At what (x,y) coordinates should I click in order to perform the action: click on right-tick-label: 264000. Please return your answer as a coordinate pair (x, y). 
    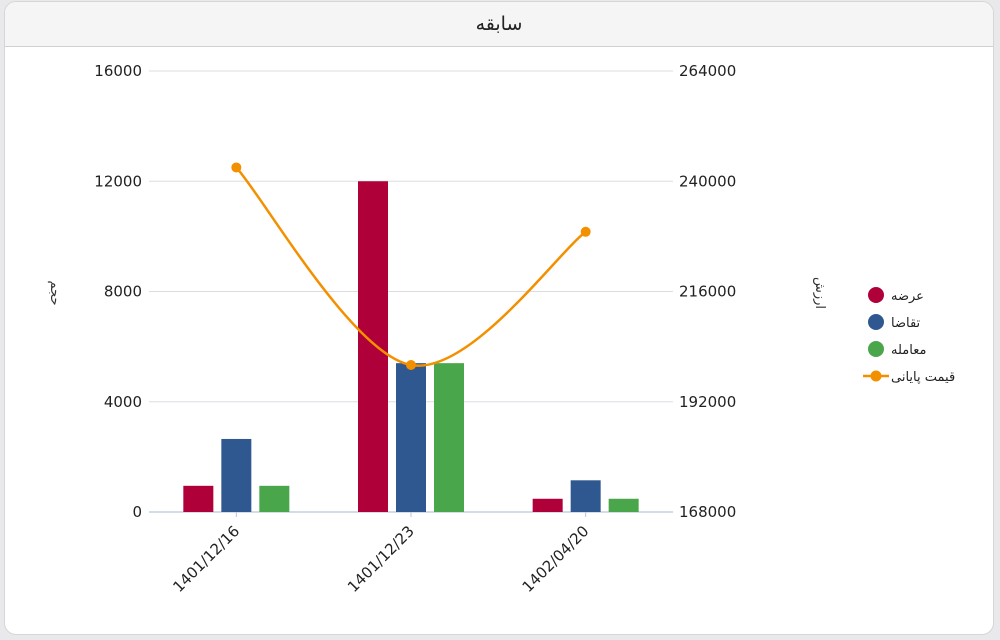
    Looking at the image, I should click on (707, 71).